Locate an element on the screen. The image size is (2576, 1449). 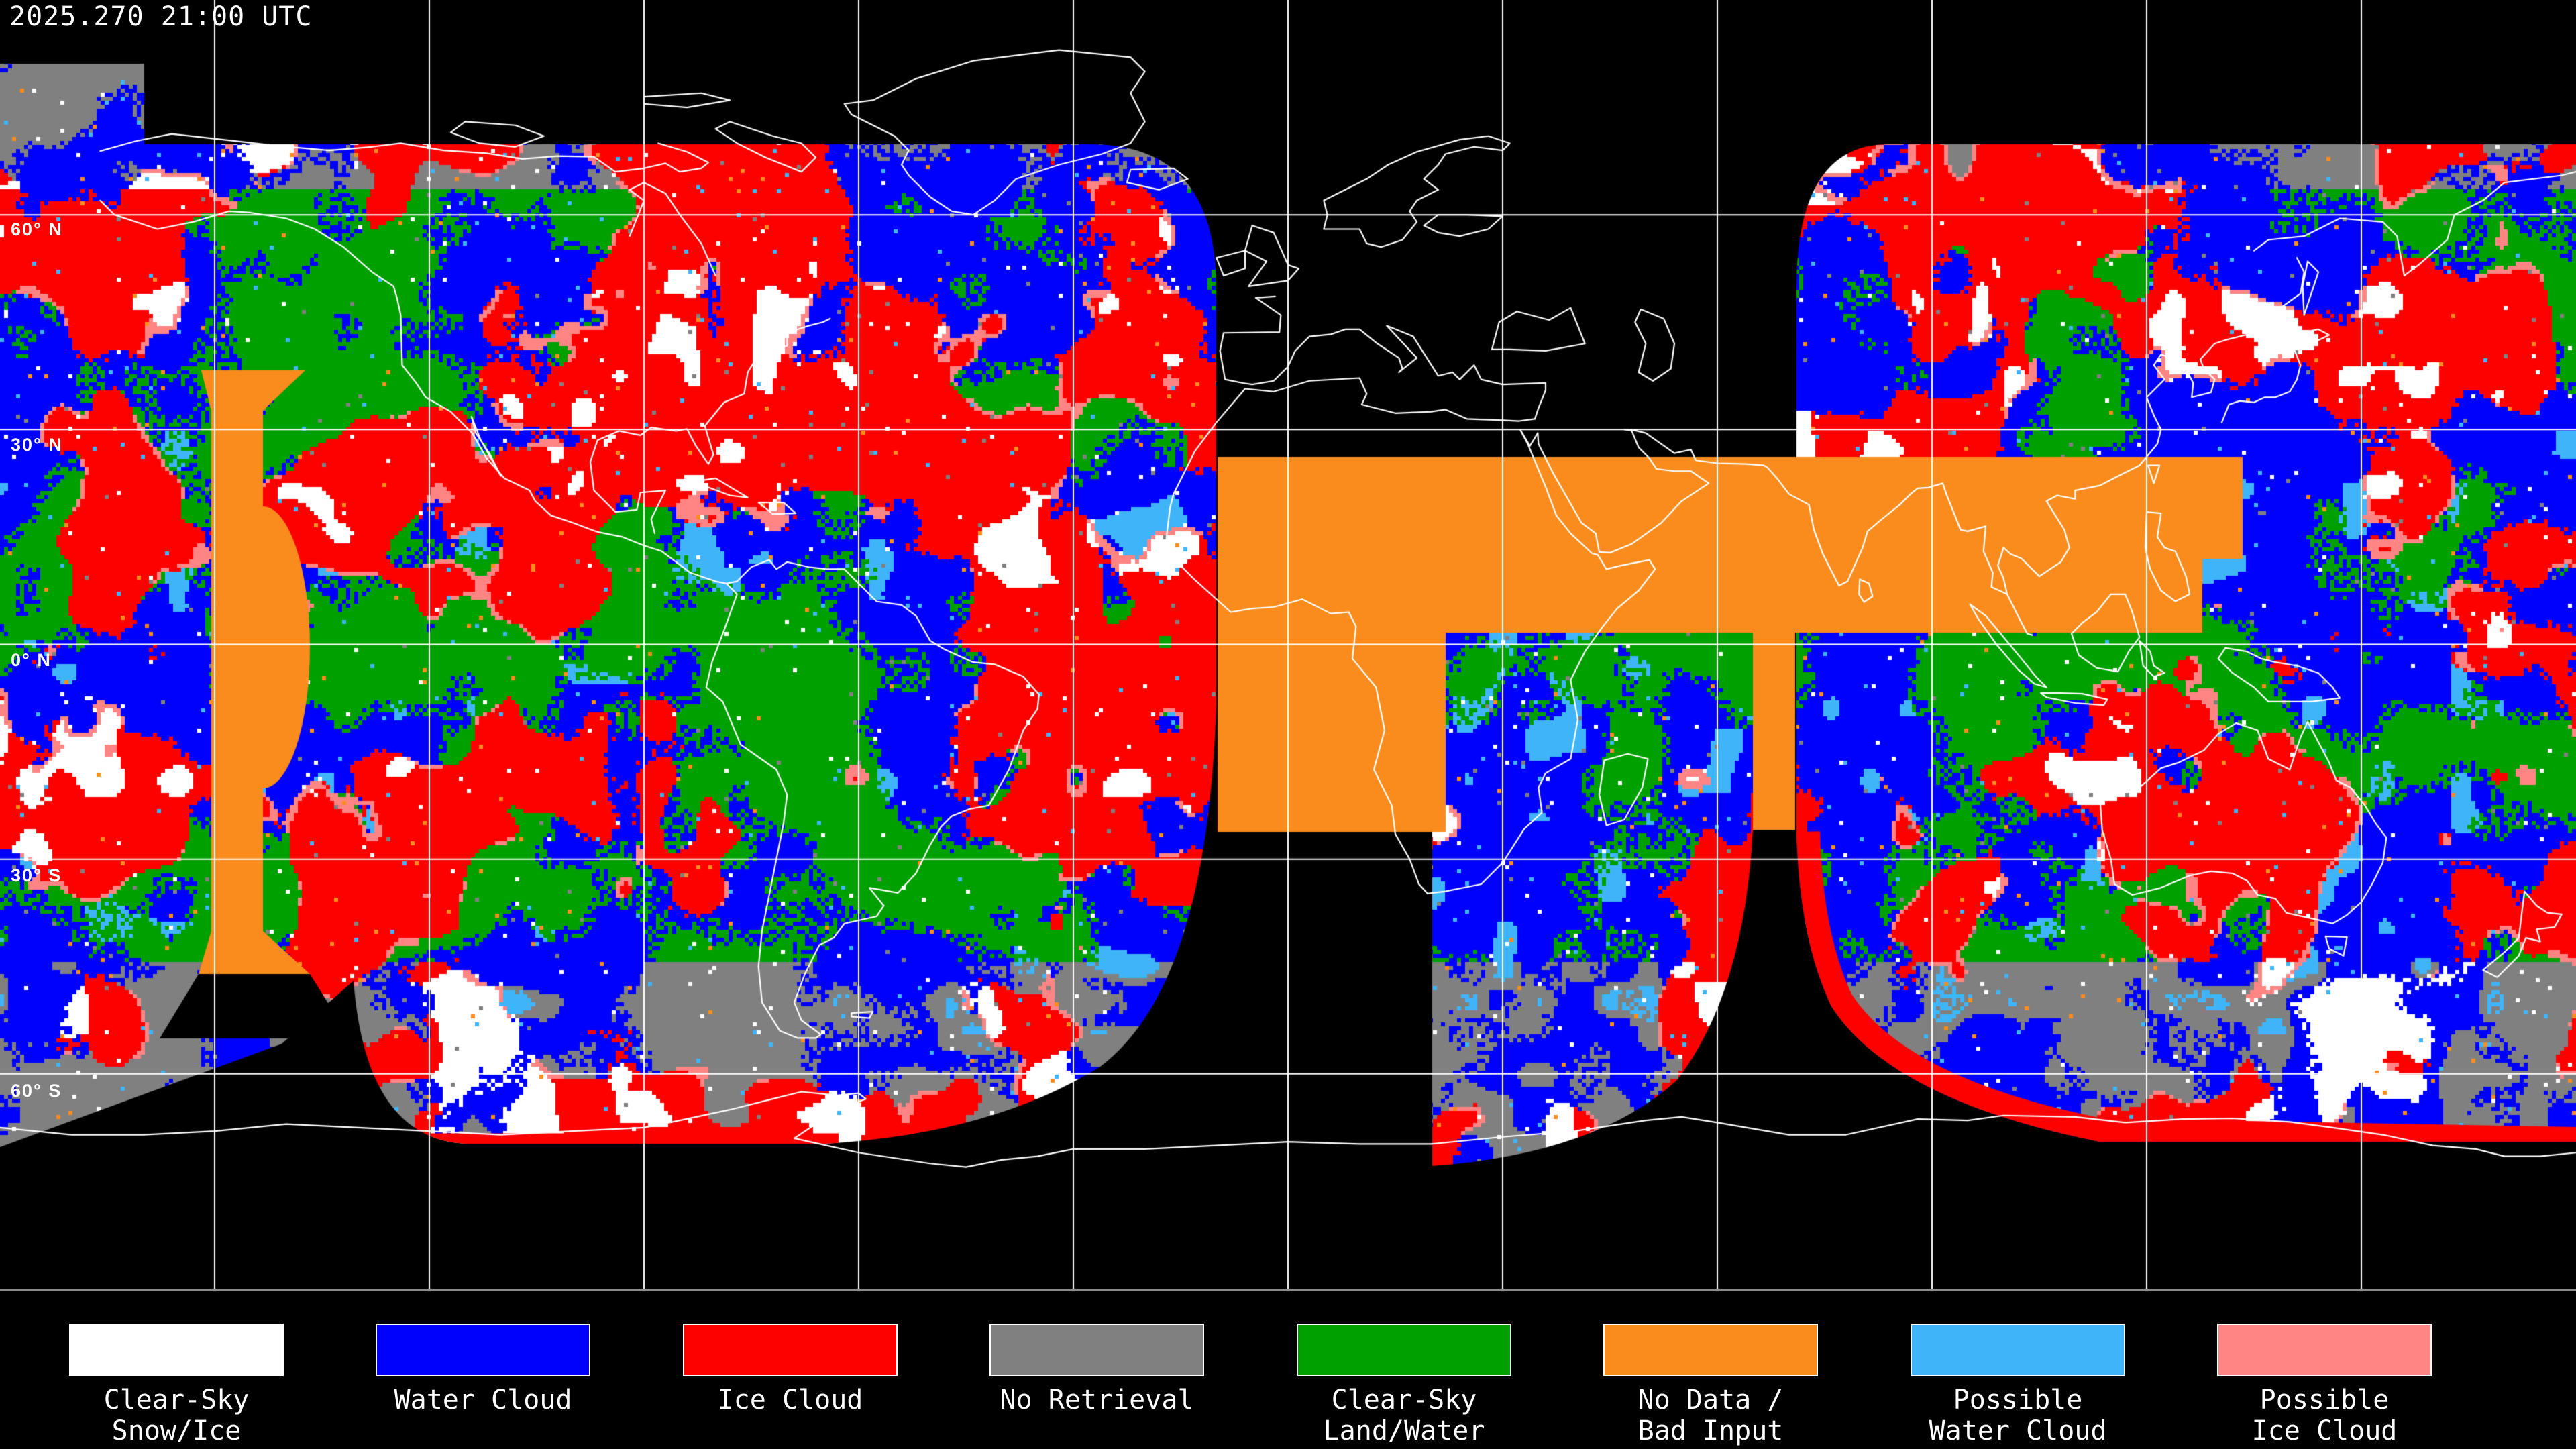
legend-item-possible-water-cloud: Possible Water Cloud is located at coordinates (2018, 1368).